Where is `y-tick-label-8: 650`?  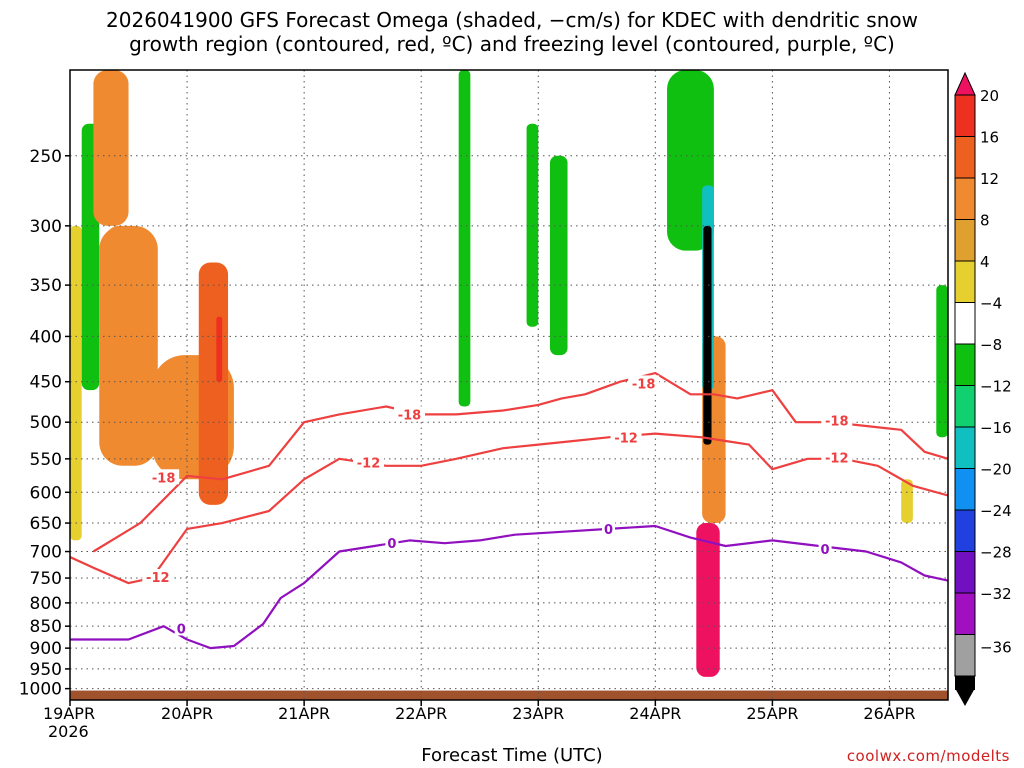
y-tick-label-8: 650 is located at coordinates (46, 524).